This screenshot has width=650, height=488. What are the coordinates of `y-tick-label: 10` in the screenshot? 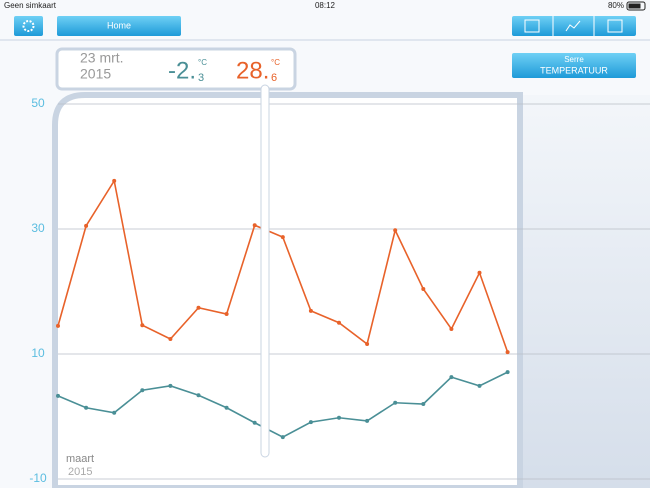 It's located at (38, 353).